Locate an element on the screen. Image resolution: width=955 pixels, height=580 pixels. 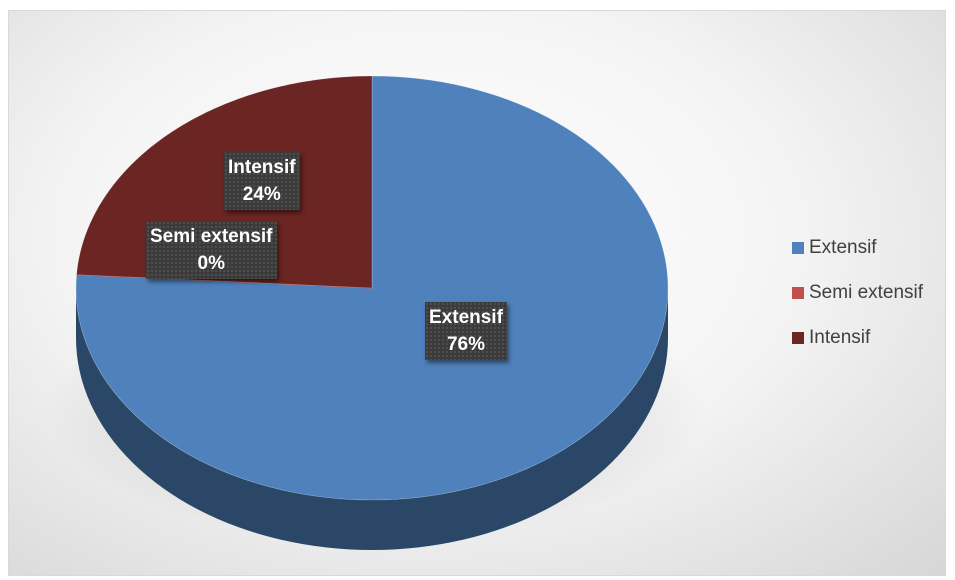
data-label-extensif-value: 76% is located at coordinates (465, 344).